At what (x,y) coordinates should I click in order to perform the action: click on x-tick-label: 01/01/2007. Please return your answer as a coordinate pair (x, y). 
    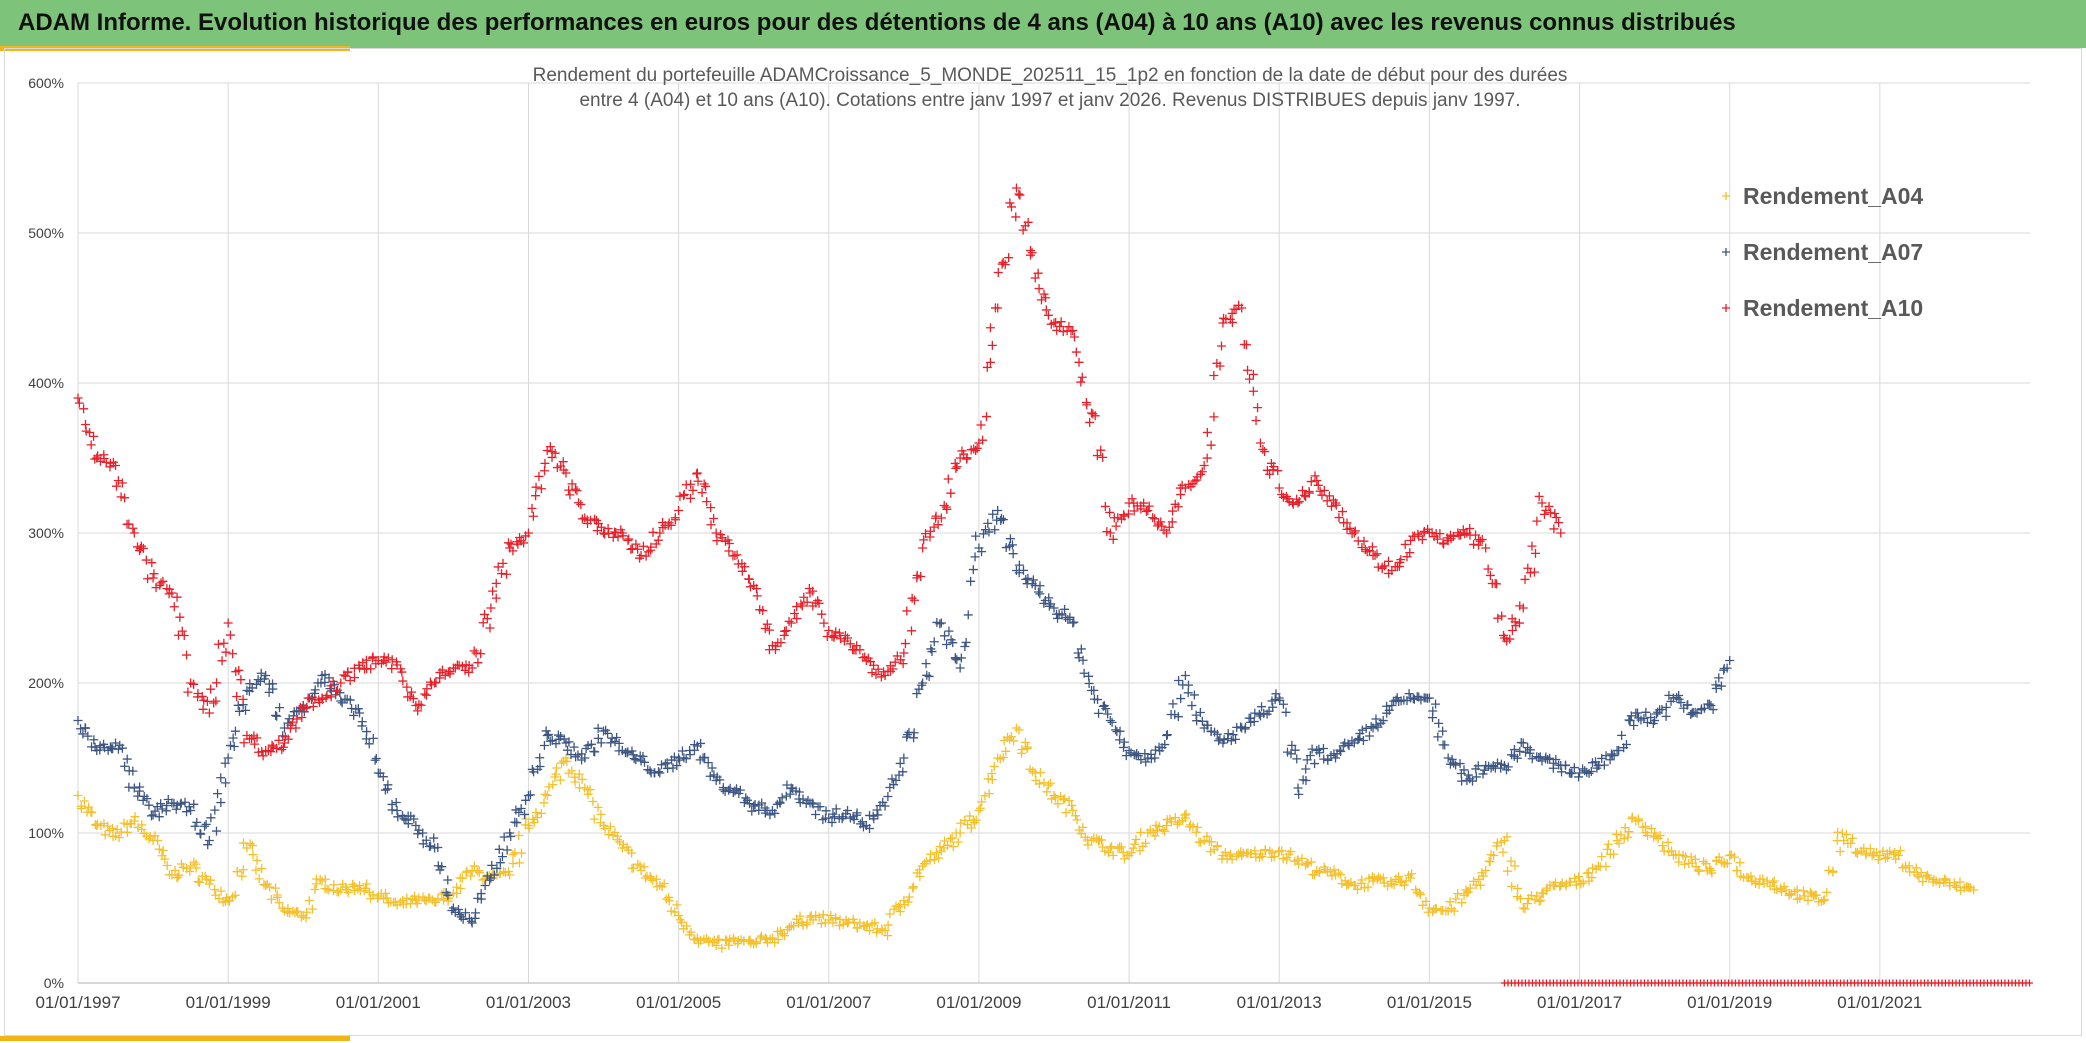
    Looking at the image, I should click on (828, 1002).